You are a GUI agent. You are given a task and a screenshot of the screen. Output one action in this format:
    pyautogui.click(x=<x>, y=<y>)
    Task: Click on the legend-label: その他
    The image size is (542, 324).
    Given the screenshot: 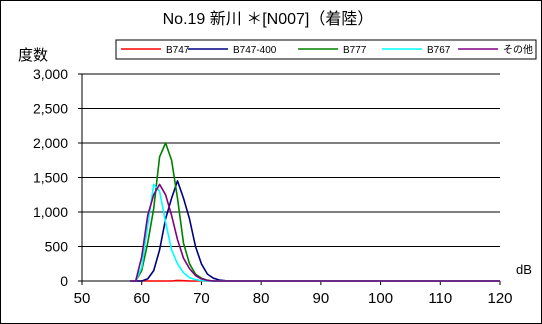 What is the action you would take?
    pyautogui.click(x=518, y=49)
    